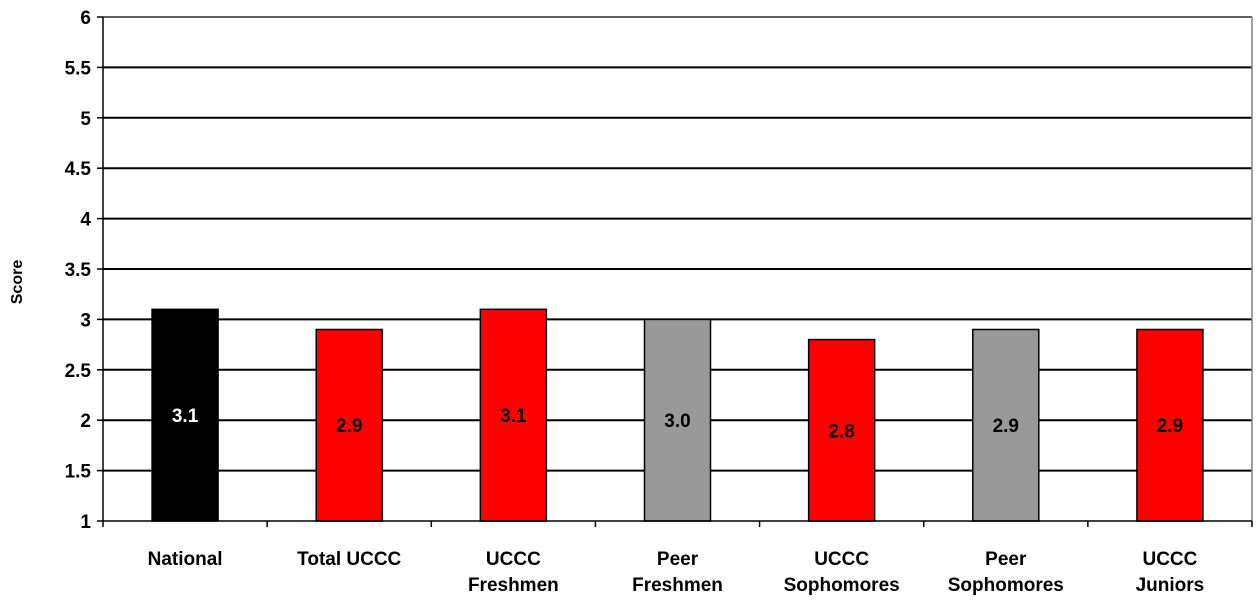 The width and height of the screenshot is (1256, 608). I want to click on data-labels: 3.1 2.9 3.1 3.0 2.8 2.9 2.9, so click(677, 424).